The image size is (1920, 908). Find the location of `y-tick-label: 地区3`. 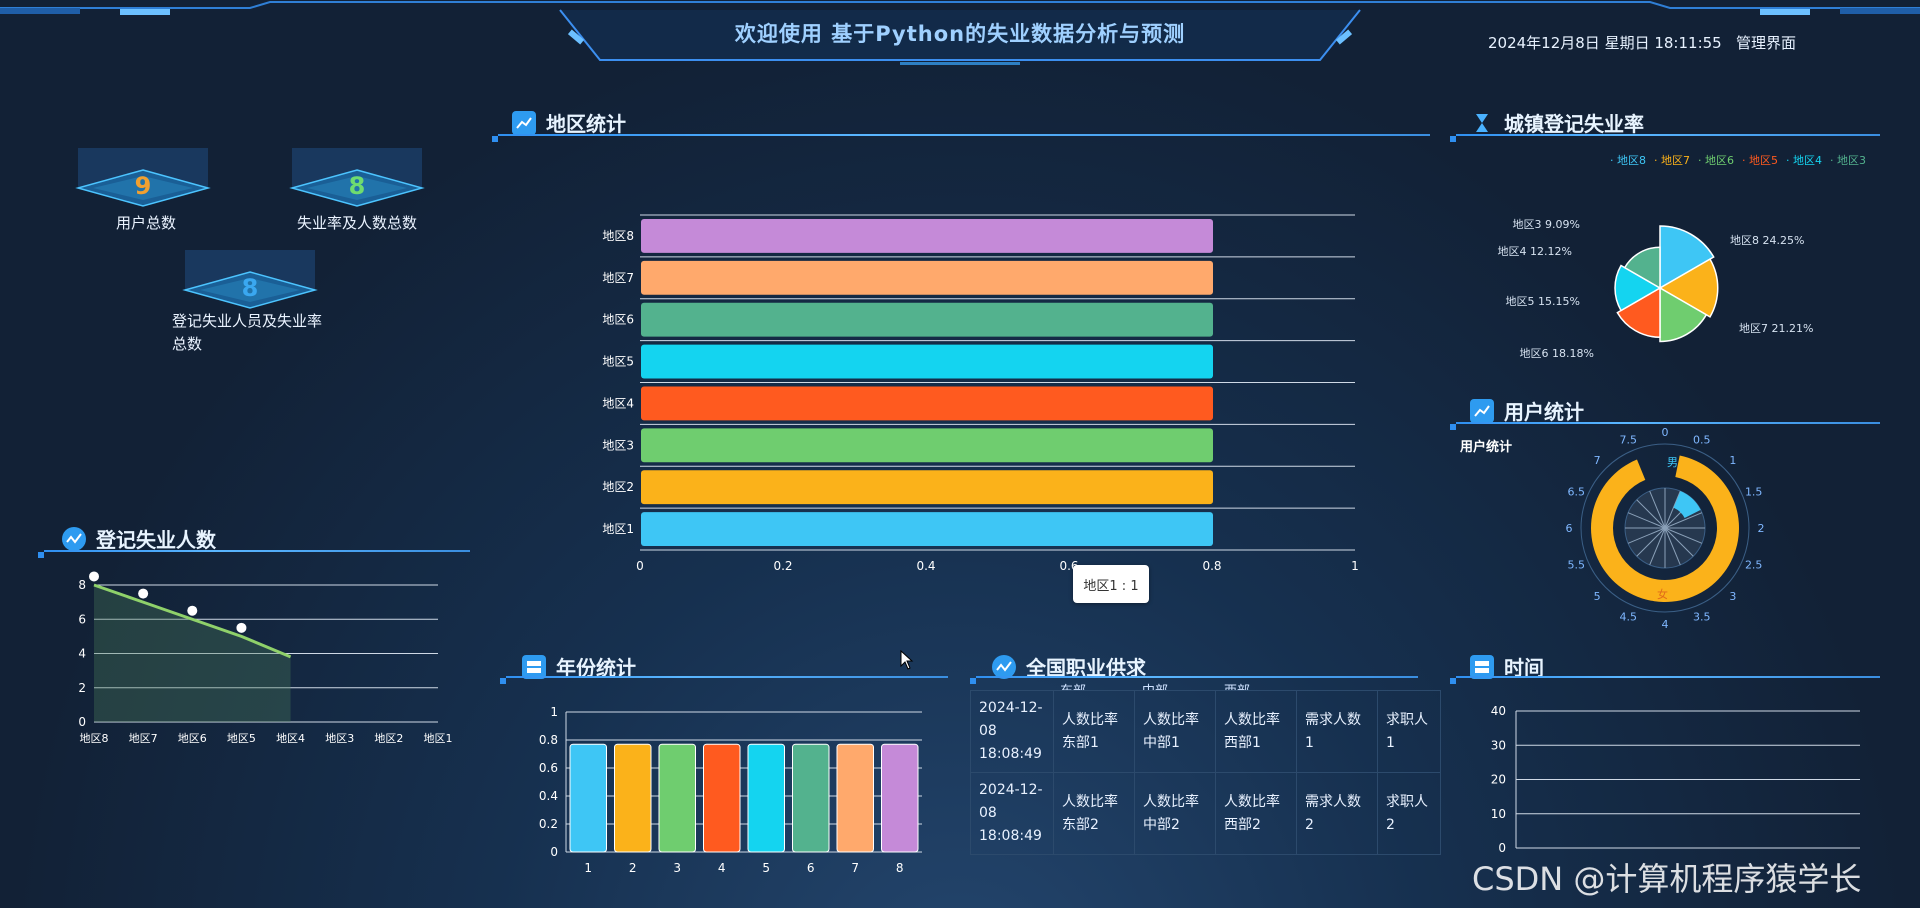

y-tick-label: 地区3 is located at coordinates (618, 445).